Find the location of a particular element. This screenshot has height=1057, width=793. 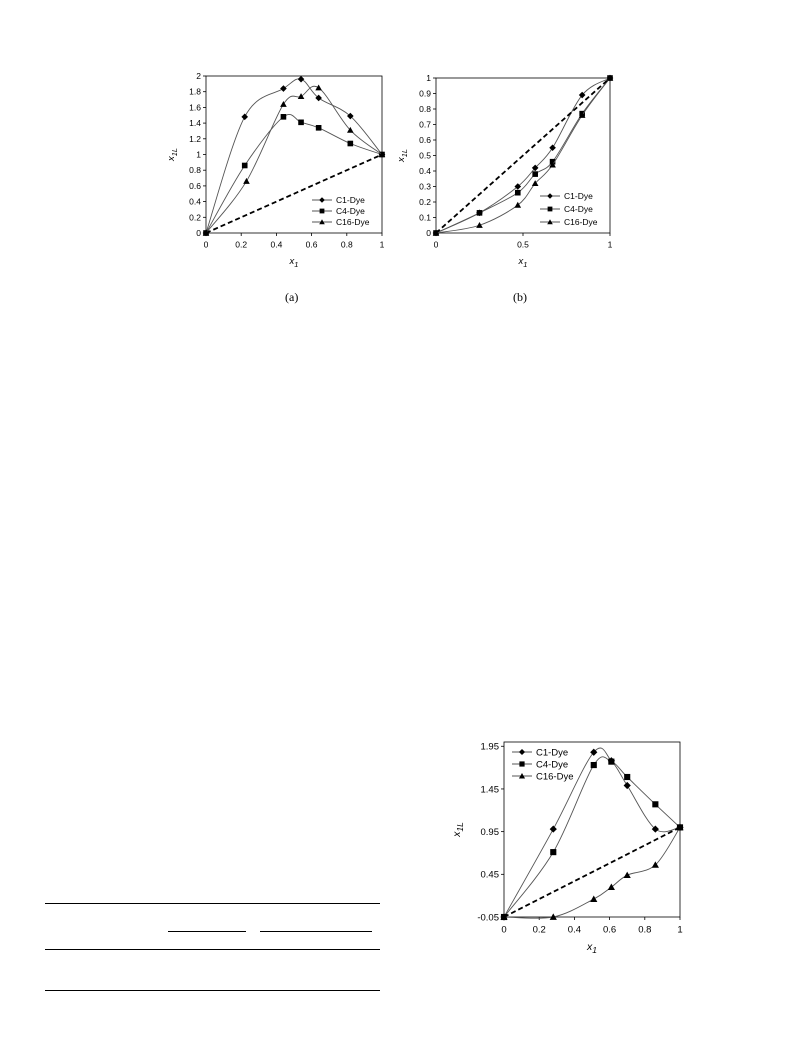

y-tick-label: 0.9 is located at coordinates (425, 93).